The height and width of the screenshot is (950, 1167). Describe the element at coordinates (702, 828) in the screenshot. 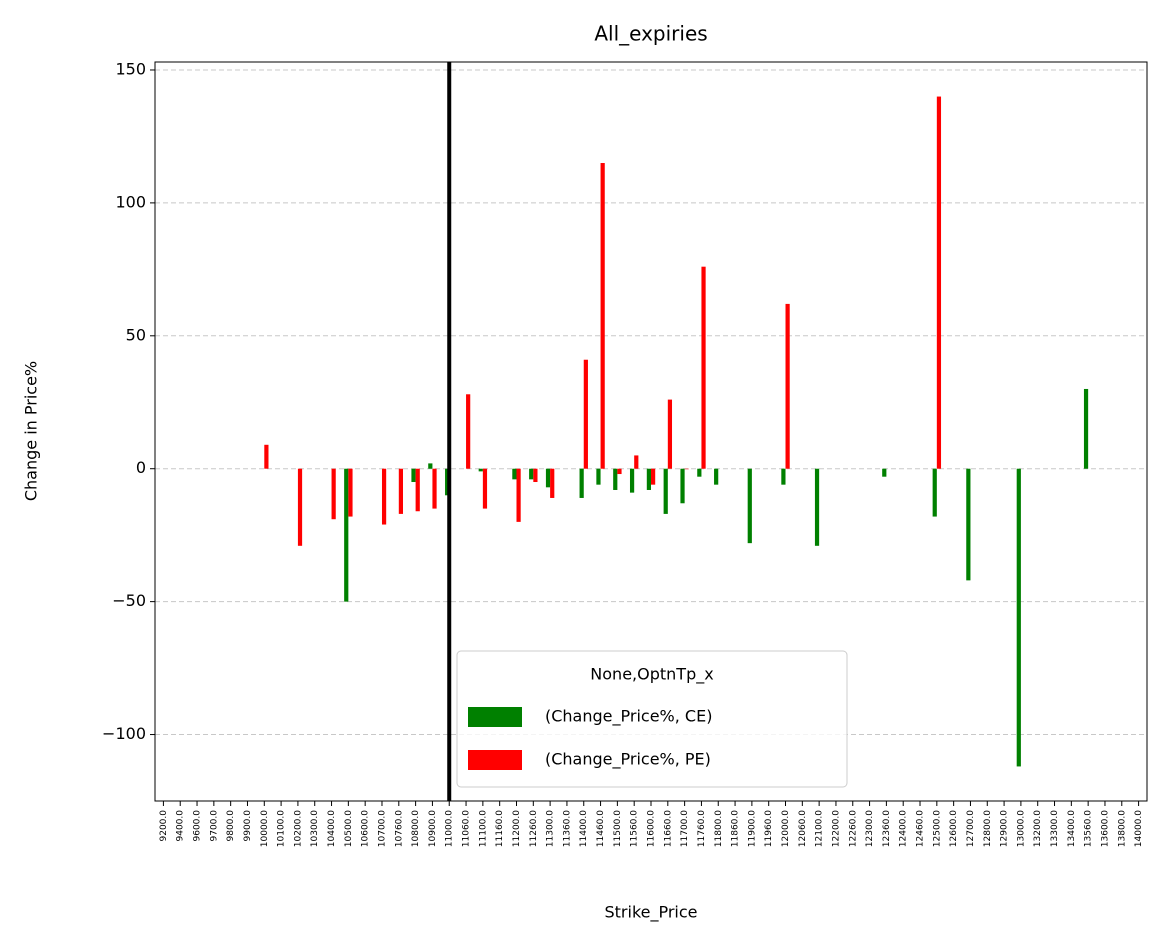

I see `x-tick-label: 11760.0` at that location.